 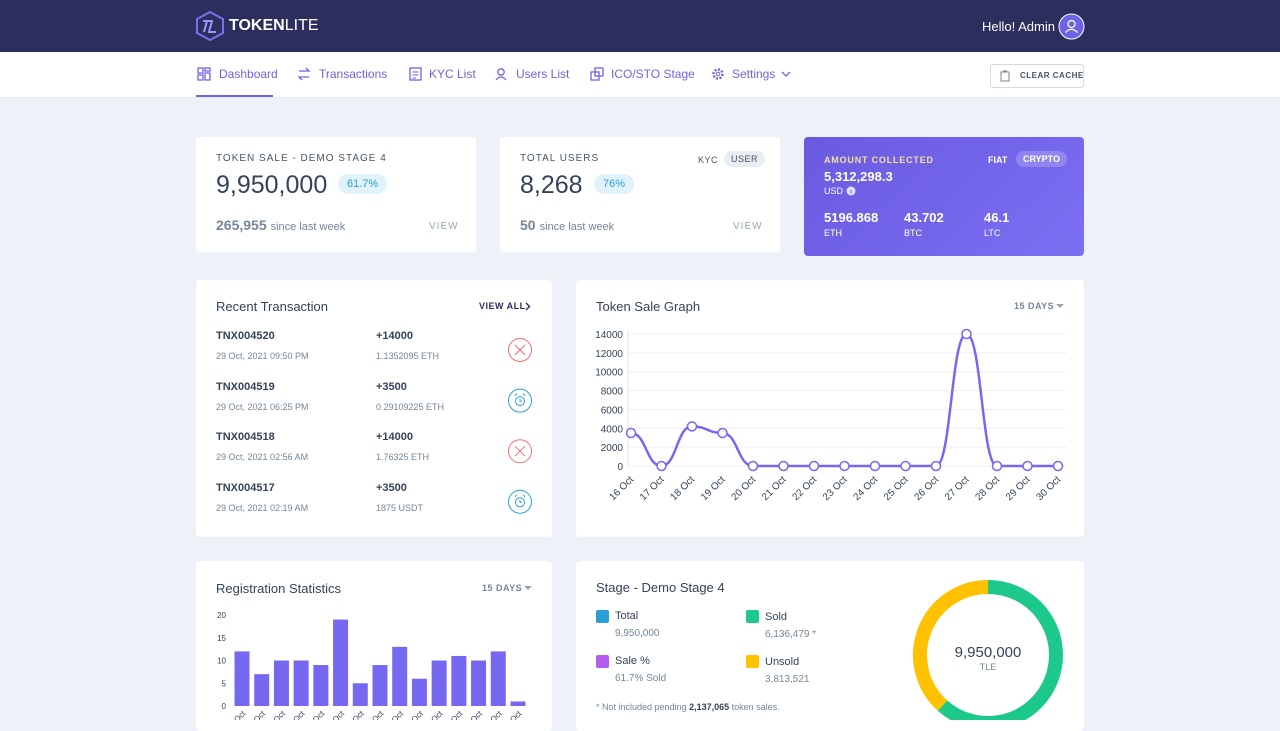 What do you see at coordinates (335, 714) in the screenshot?
I see `x-tick-label: 21 Oct` at bounding box center [335, 714].